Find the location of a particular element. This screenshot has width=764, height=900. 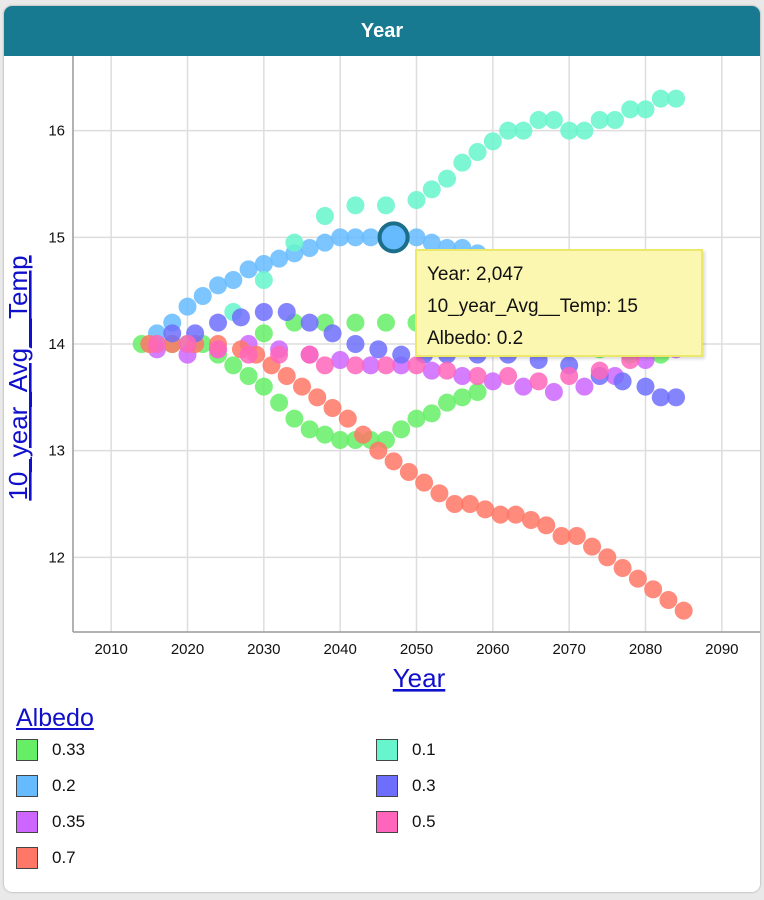

legend-title: Albedo is located at coordinates (55, 718).